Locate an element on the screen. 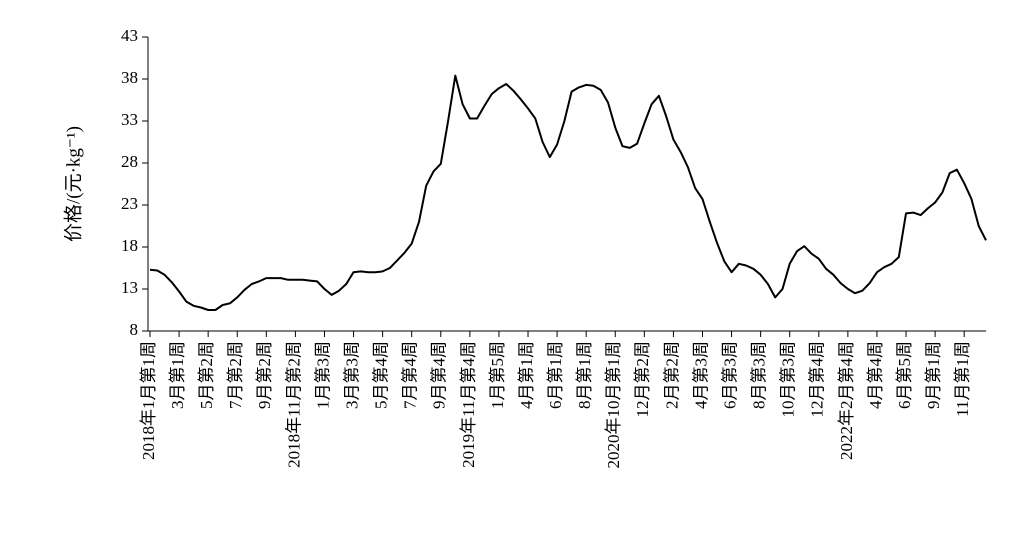 The height and width of the screenshot is (538, 1019). x-tick-label: 1月第3周 is located at coordinates (322, 375).